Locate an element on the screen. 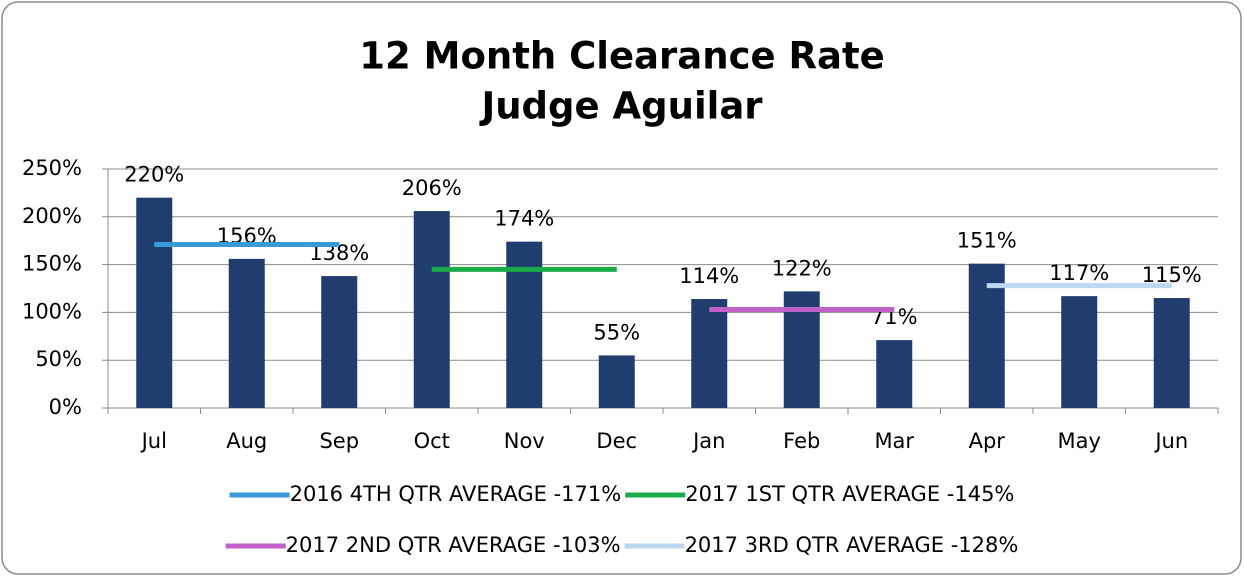  legend-label: 2017 1ST QTR AVERAGE -145% is located at coordinates (849, 494).